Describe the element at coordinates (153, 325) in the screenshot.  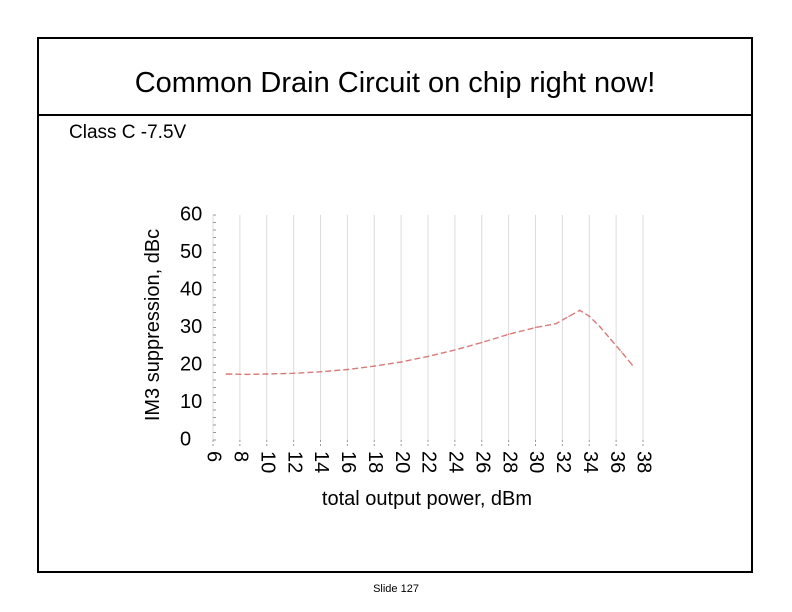
I see `y-axis-label: IM3 suppression, dBc` at that location.